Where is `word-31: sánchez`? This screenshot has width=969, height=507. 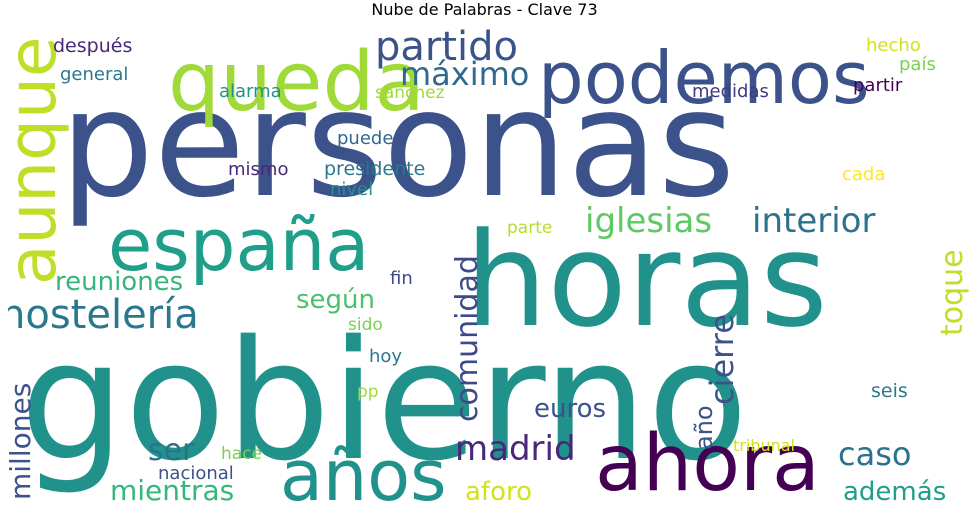
word-31: sánchez is located at coordinates (410, 93).